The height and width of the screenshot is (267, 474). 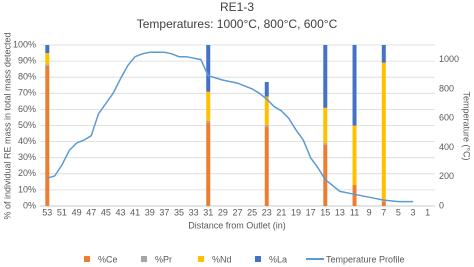 I want to click on y-tick-label: 60%, so click(x=27, y=109).